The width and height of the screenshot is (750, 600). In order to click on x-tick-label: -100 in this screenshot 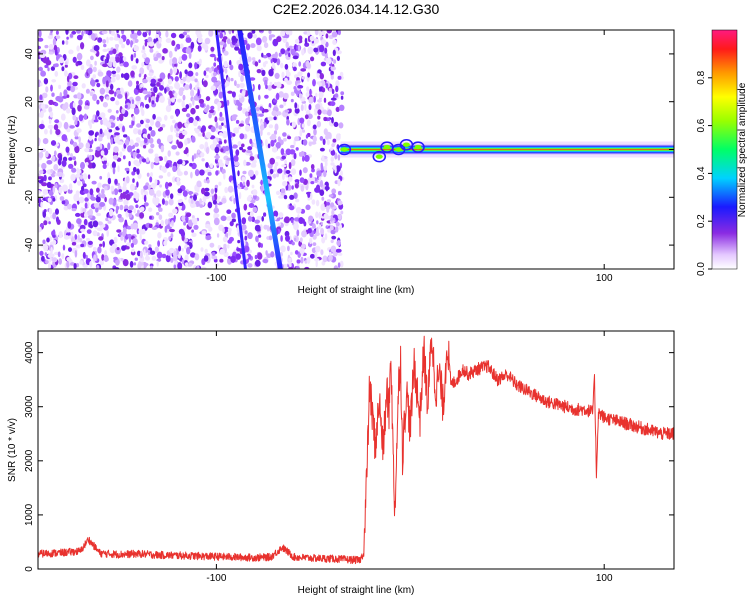, I will do `click(216, 578)`.